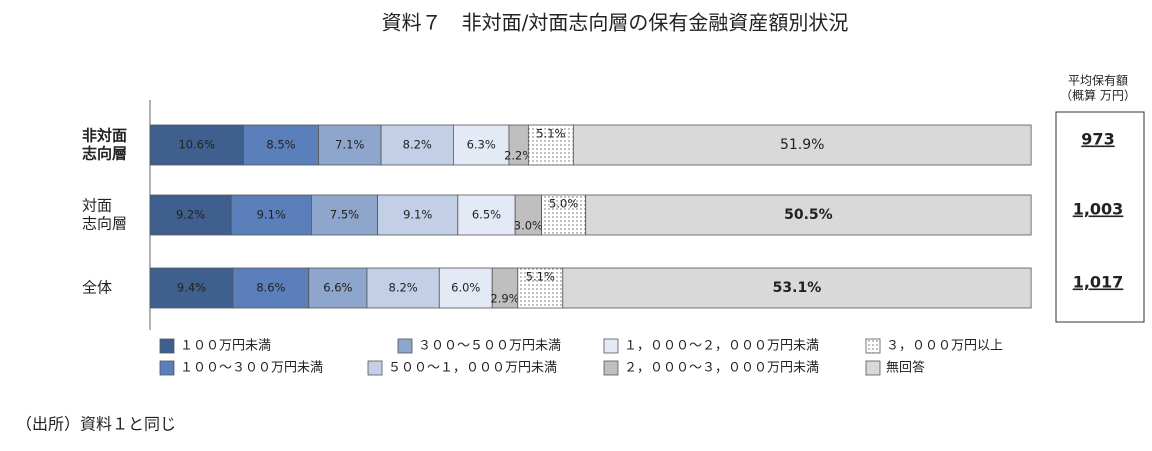 The image size is (1152, 451). What do you see at coordinates (1098, 81) in the screenshot?
I see `average-title: 平均保有額` at bounding box center [1098, 81].